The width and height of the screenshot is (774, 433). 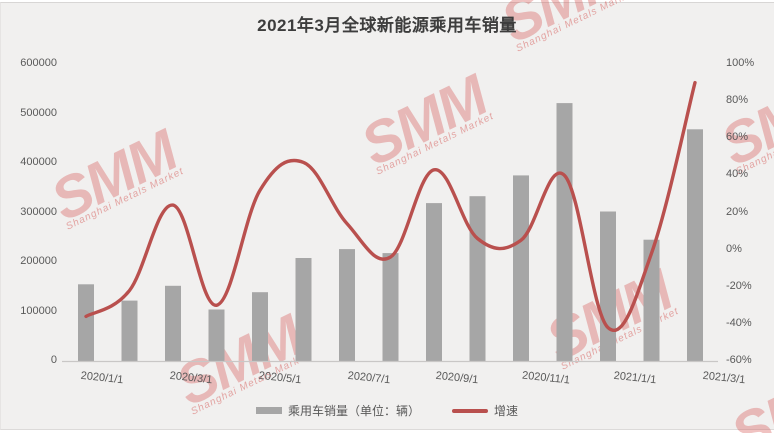 I want to click on y-right-tick-label: 40%, so click(x=737, y=174).